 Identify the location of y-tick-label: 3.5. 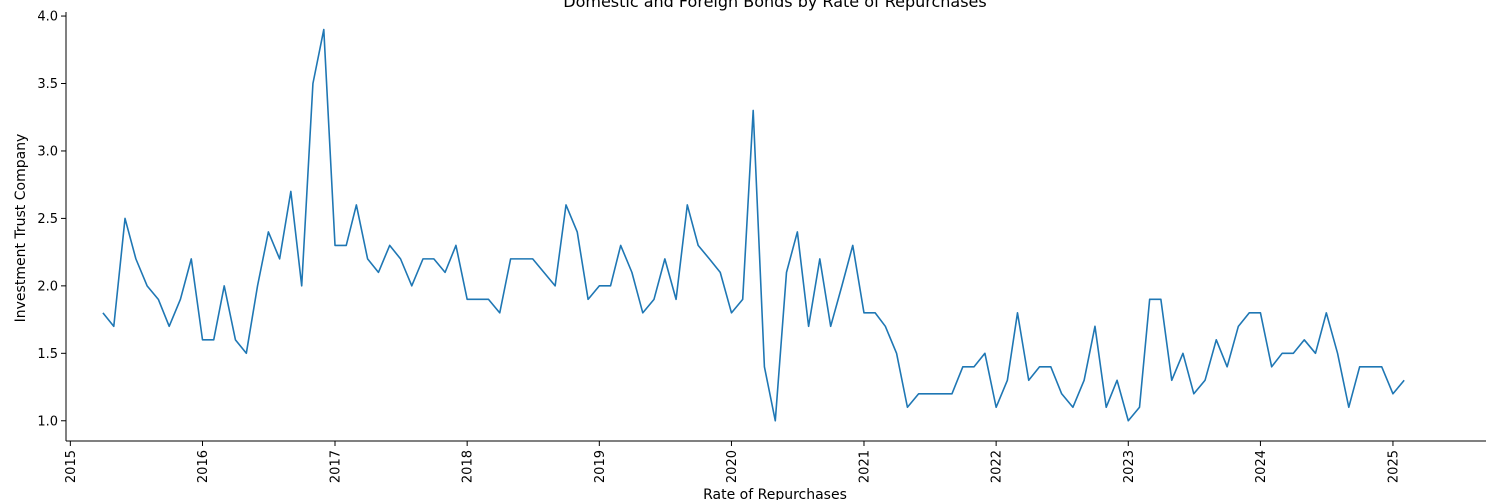
(47, 84).